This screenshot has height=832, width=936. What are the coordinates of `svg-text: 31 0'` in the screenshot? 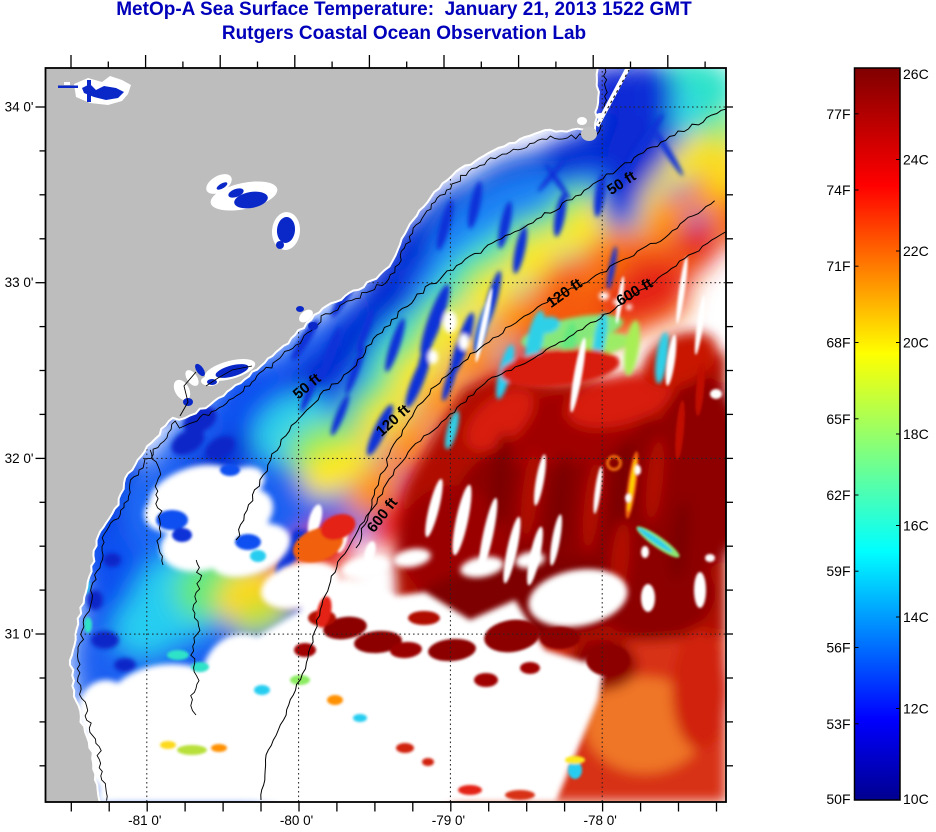 It's located at (19, 634).